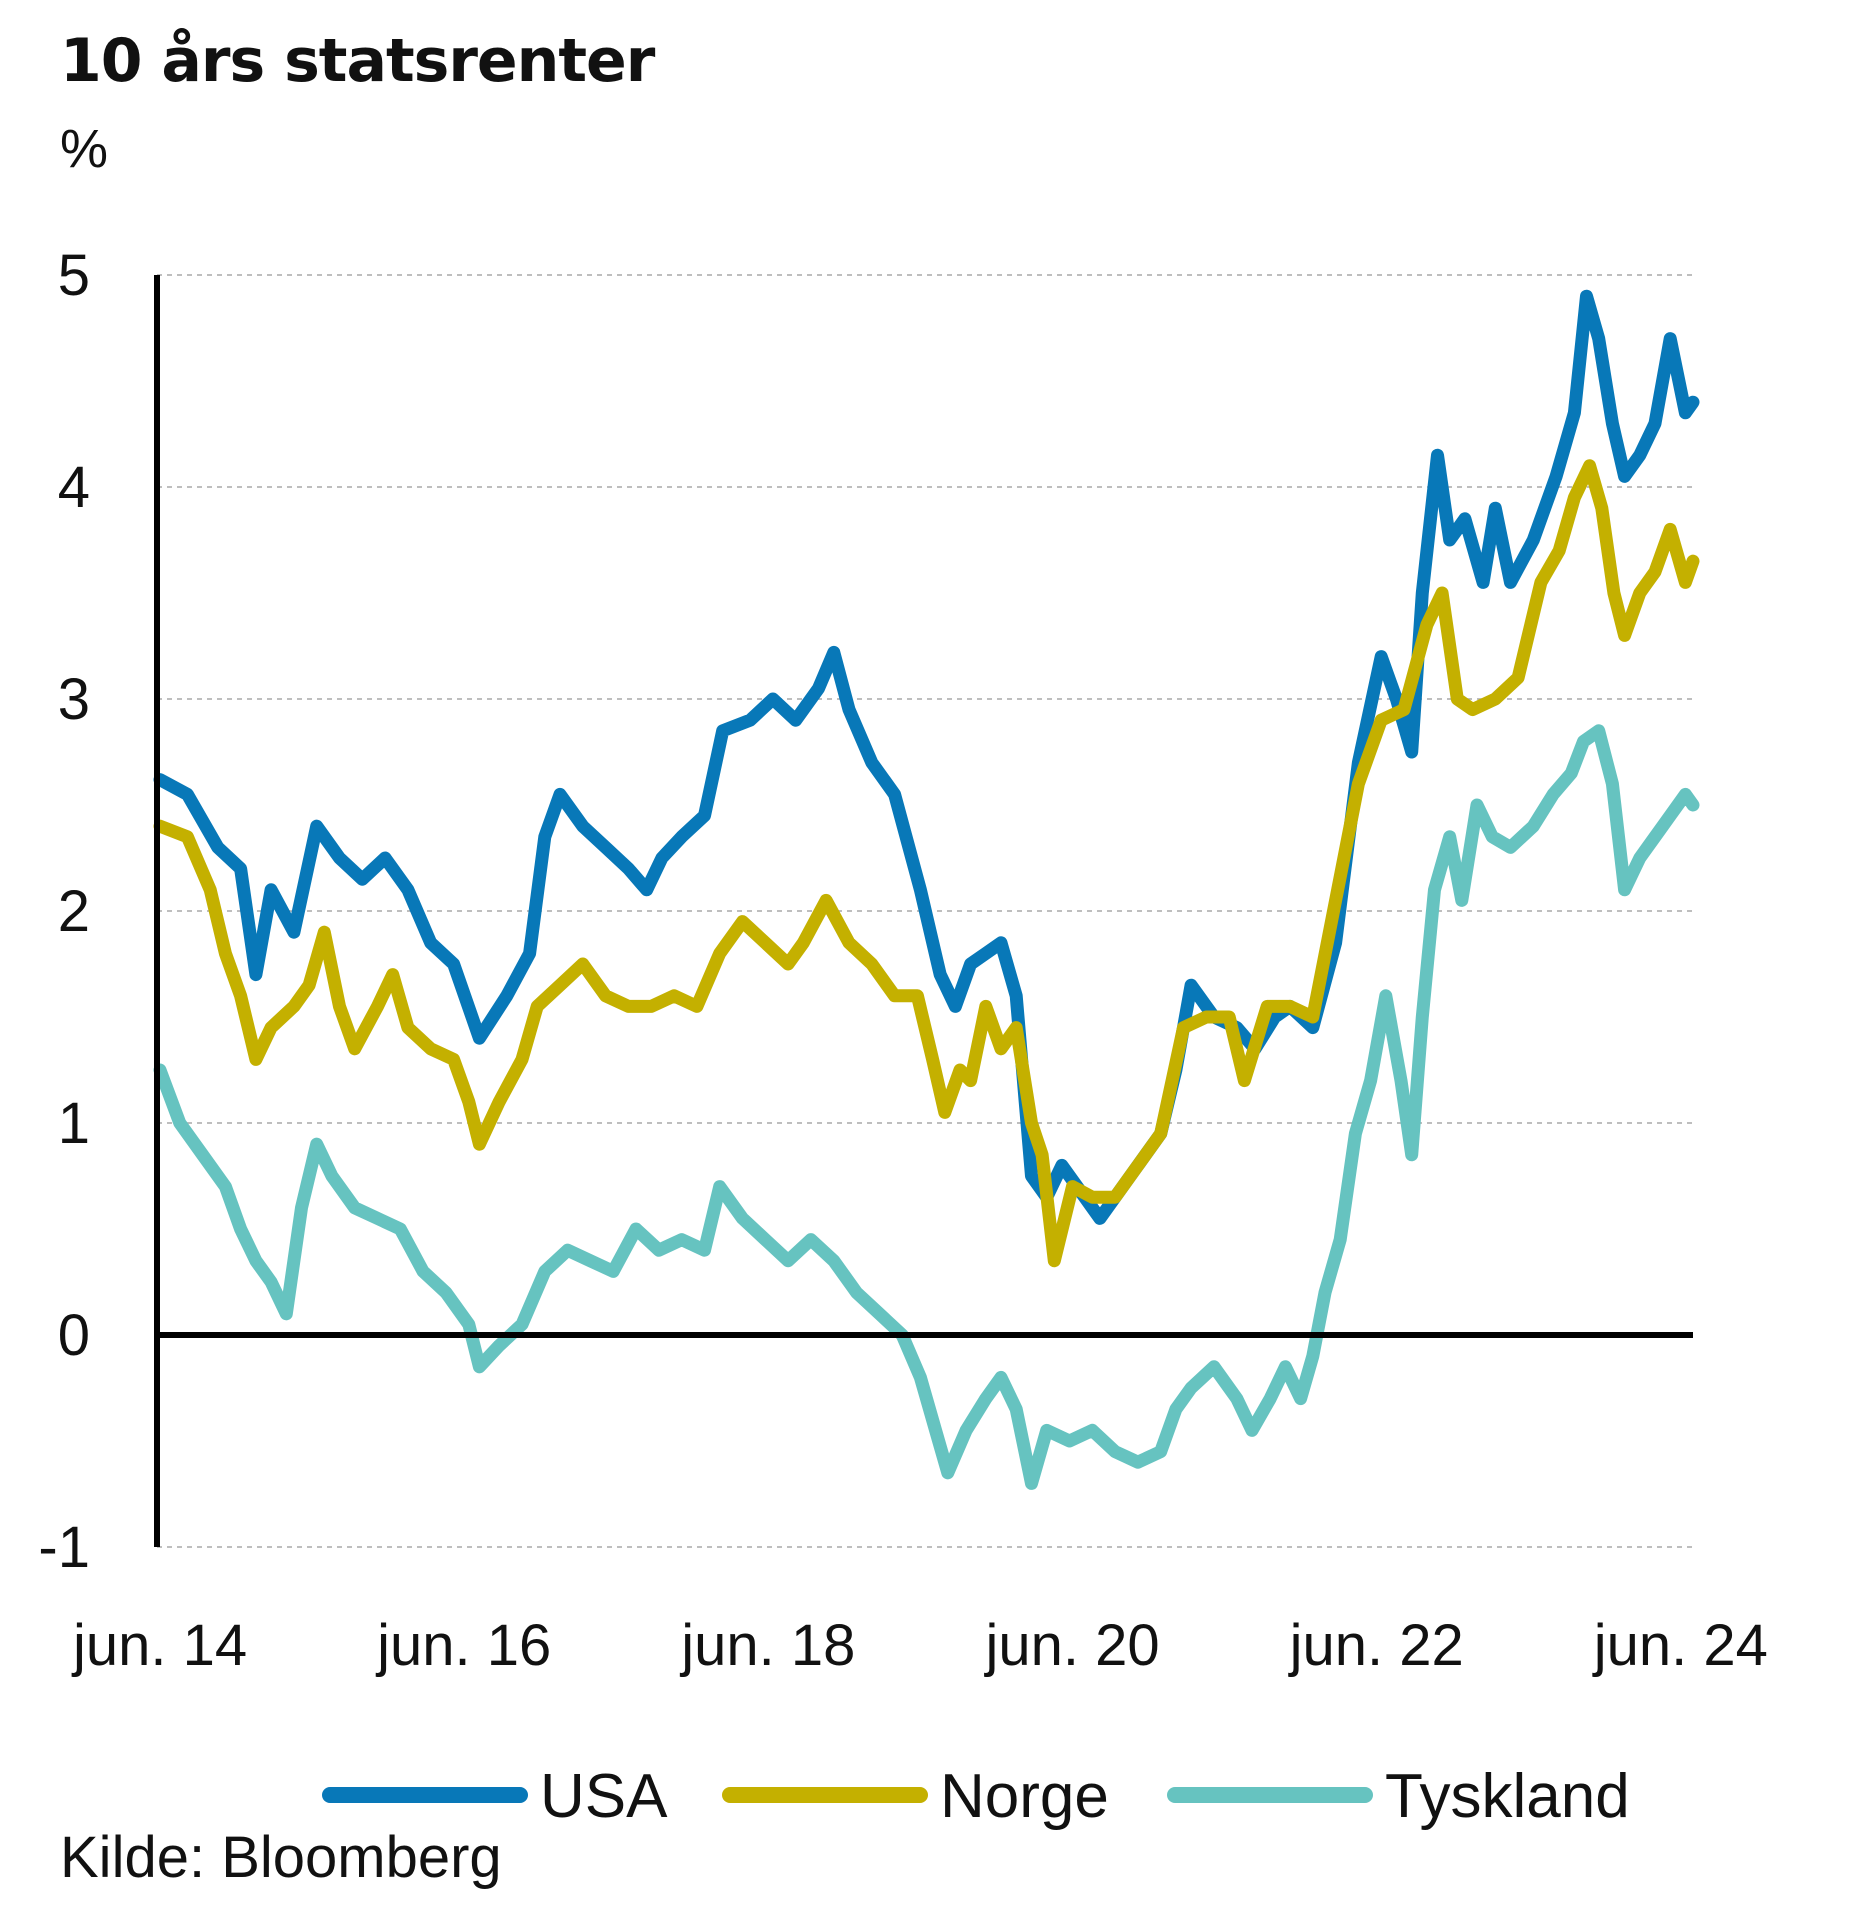  What do you see at coordinates (74, 487) in the screenshot?
I see `y-tick-label: 4` at bounding box center [74, 487].